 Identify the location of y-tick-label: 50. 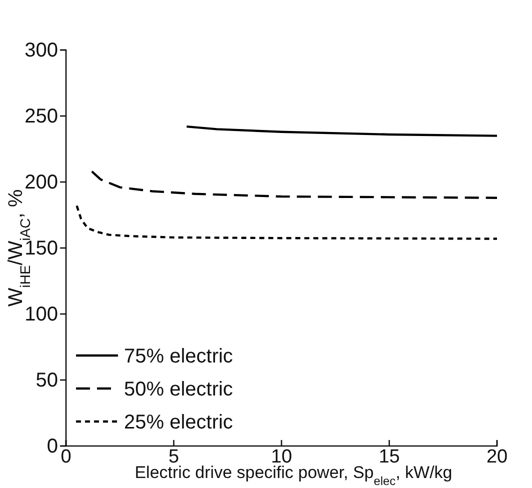
(47, 380).